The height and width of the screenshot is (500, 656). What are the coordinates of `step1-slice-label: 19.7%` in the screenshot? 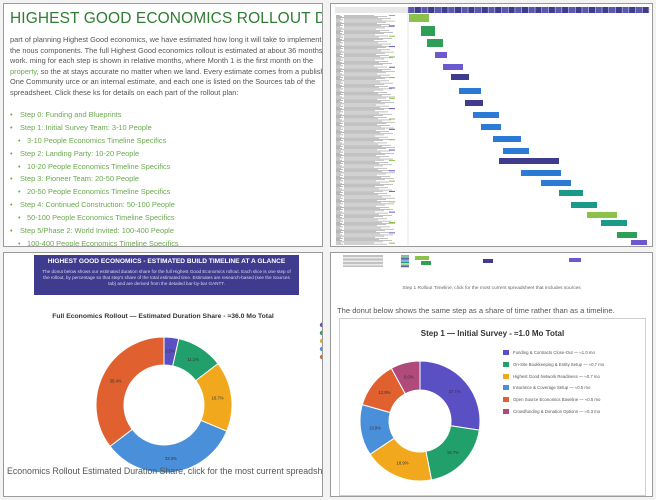 It's located at (453, 452).